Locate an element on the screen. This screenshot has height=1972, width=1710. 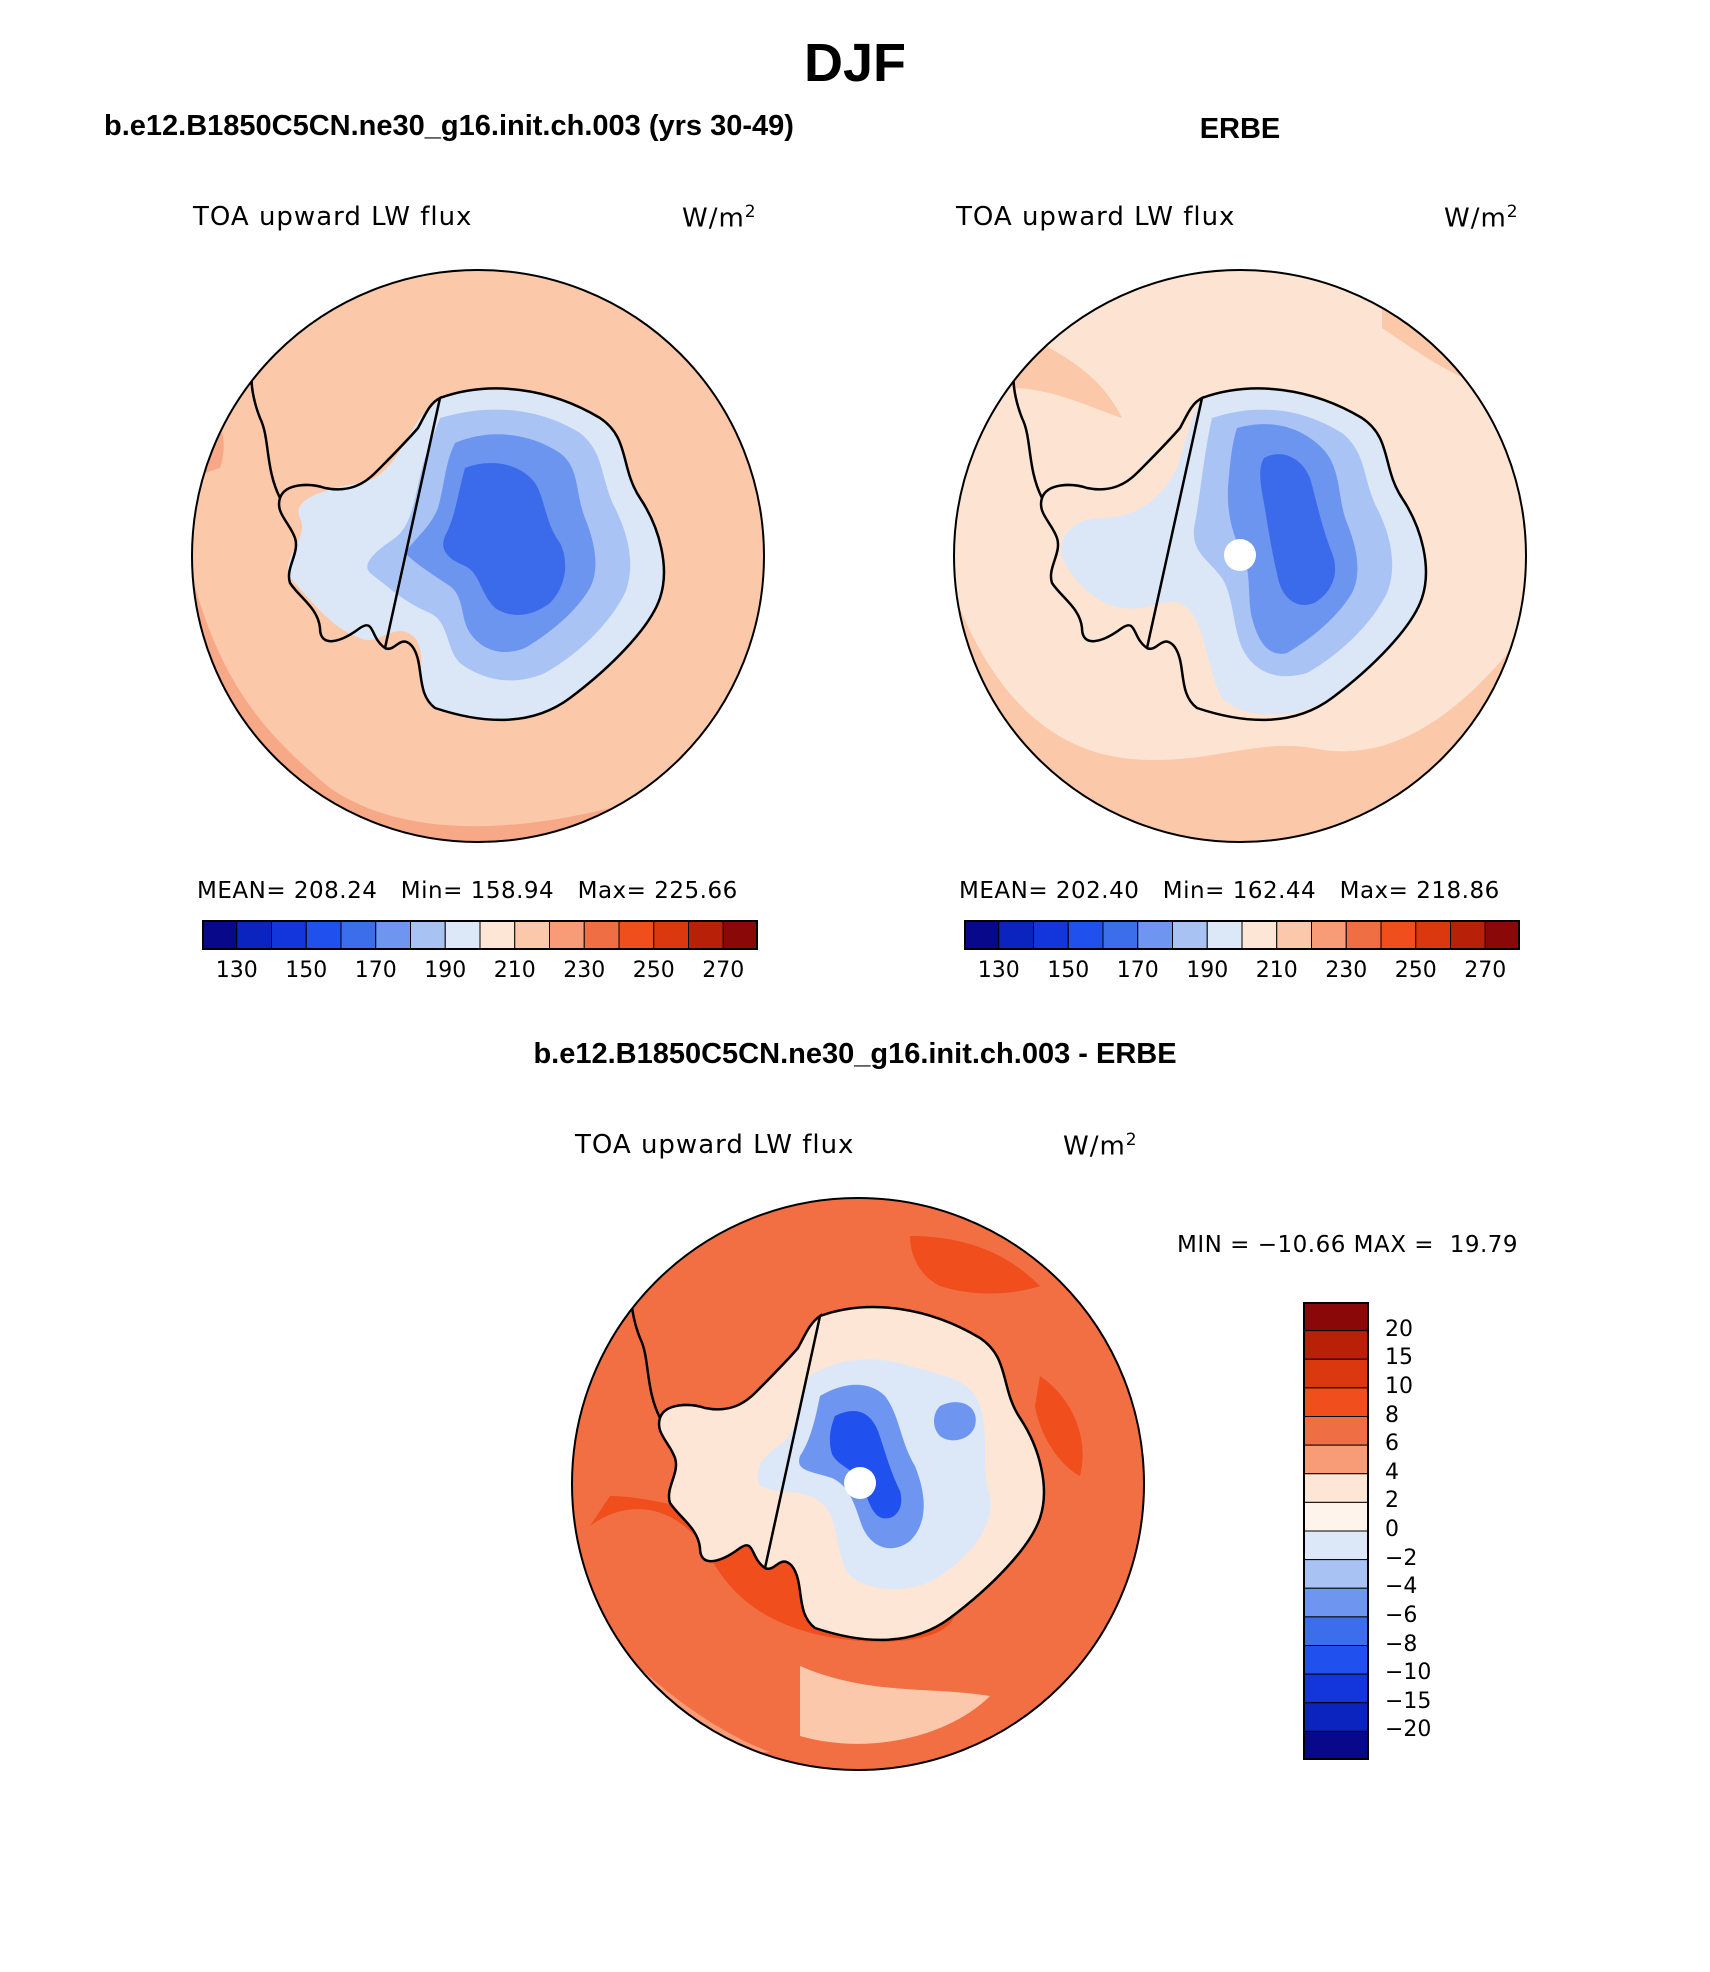
colorbar-tick-label: 6 is located at coordinates (1392, 1444).